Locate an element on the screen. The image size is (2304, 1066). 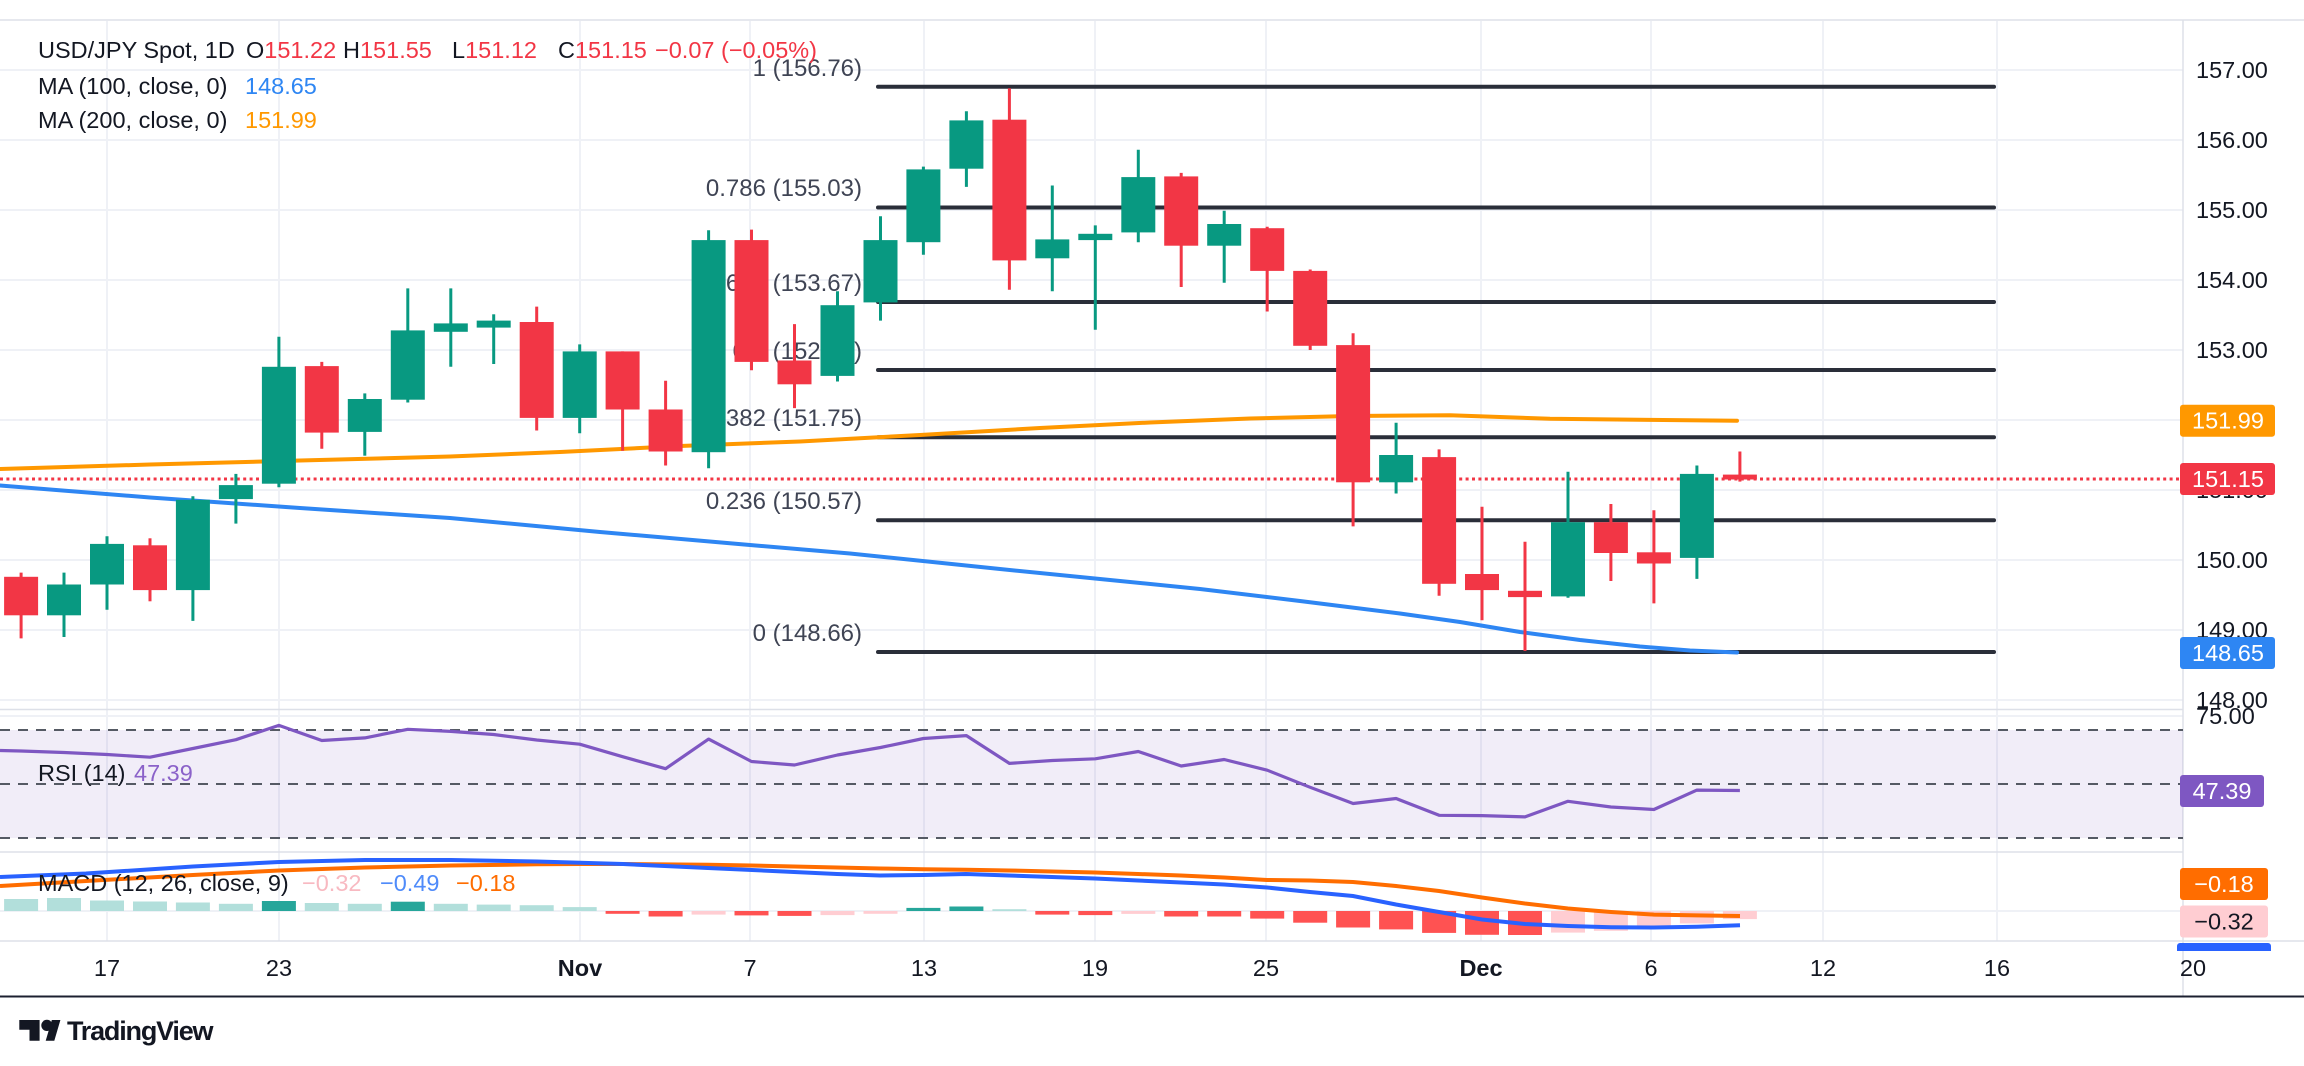
svg-text: 157.00 is located at coordinates (2232, 70).